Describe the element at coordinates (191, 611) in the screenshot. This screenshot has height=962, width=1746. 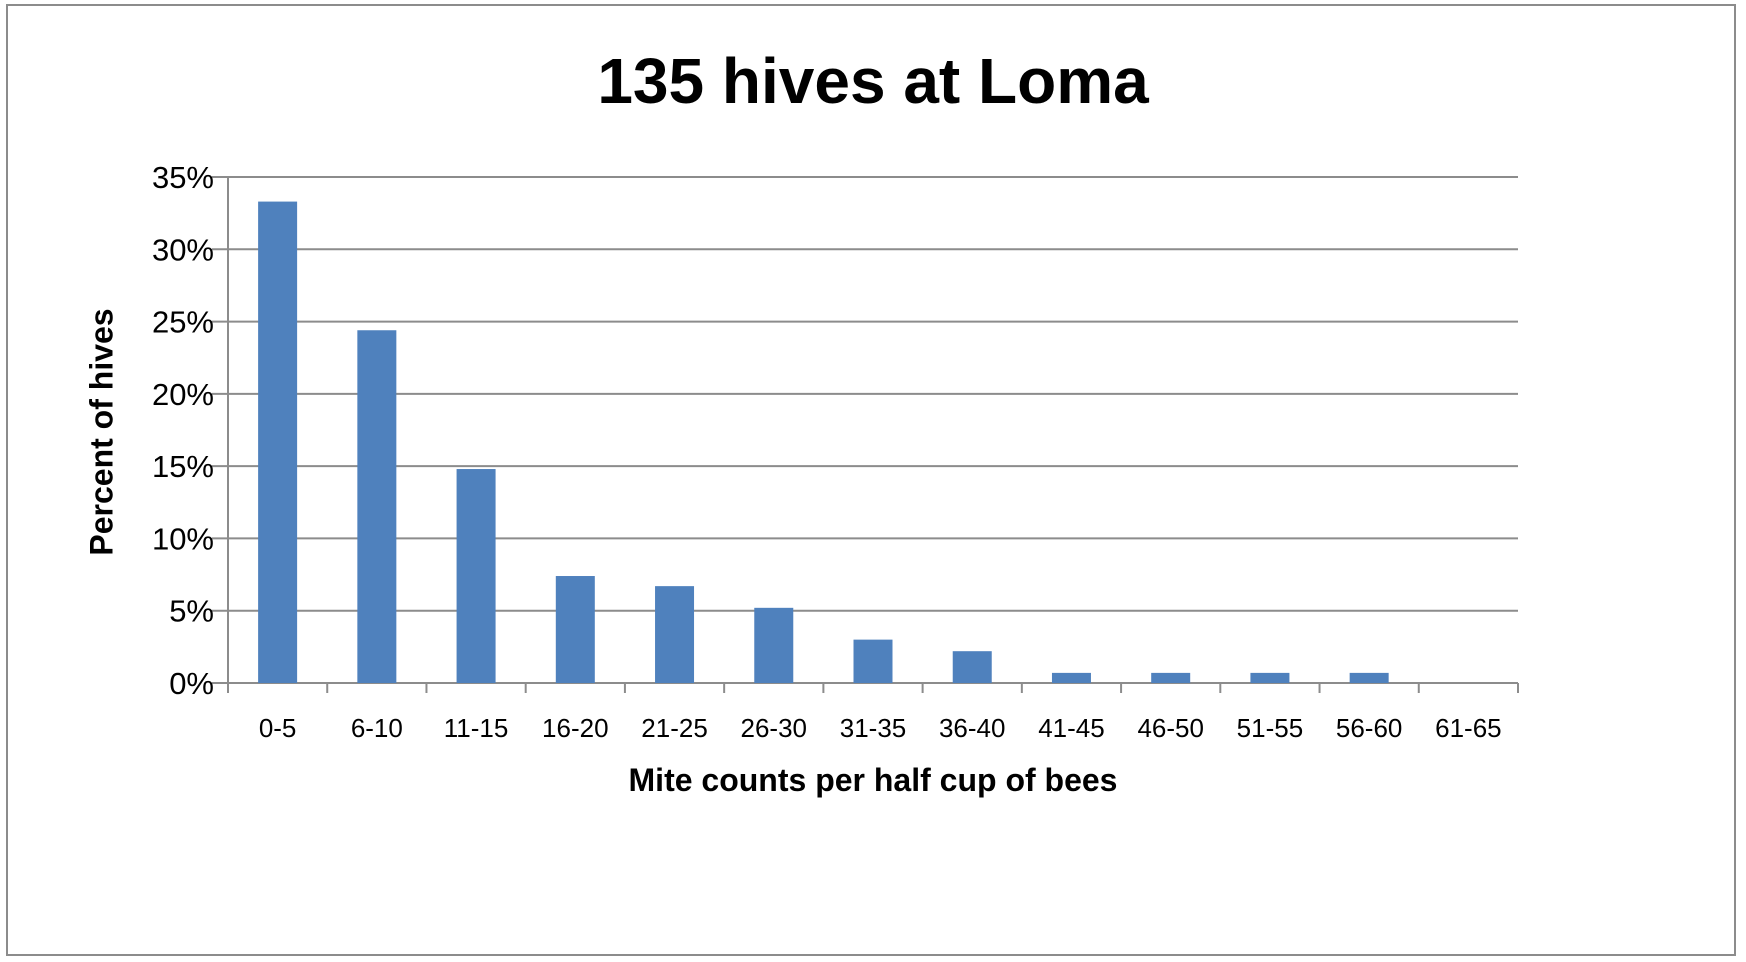
I see `y-tick-label: 5%` at that location.